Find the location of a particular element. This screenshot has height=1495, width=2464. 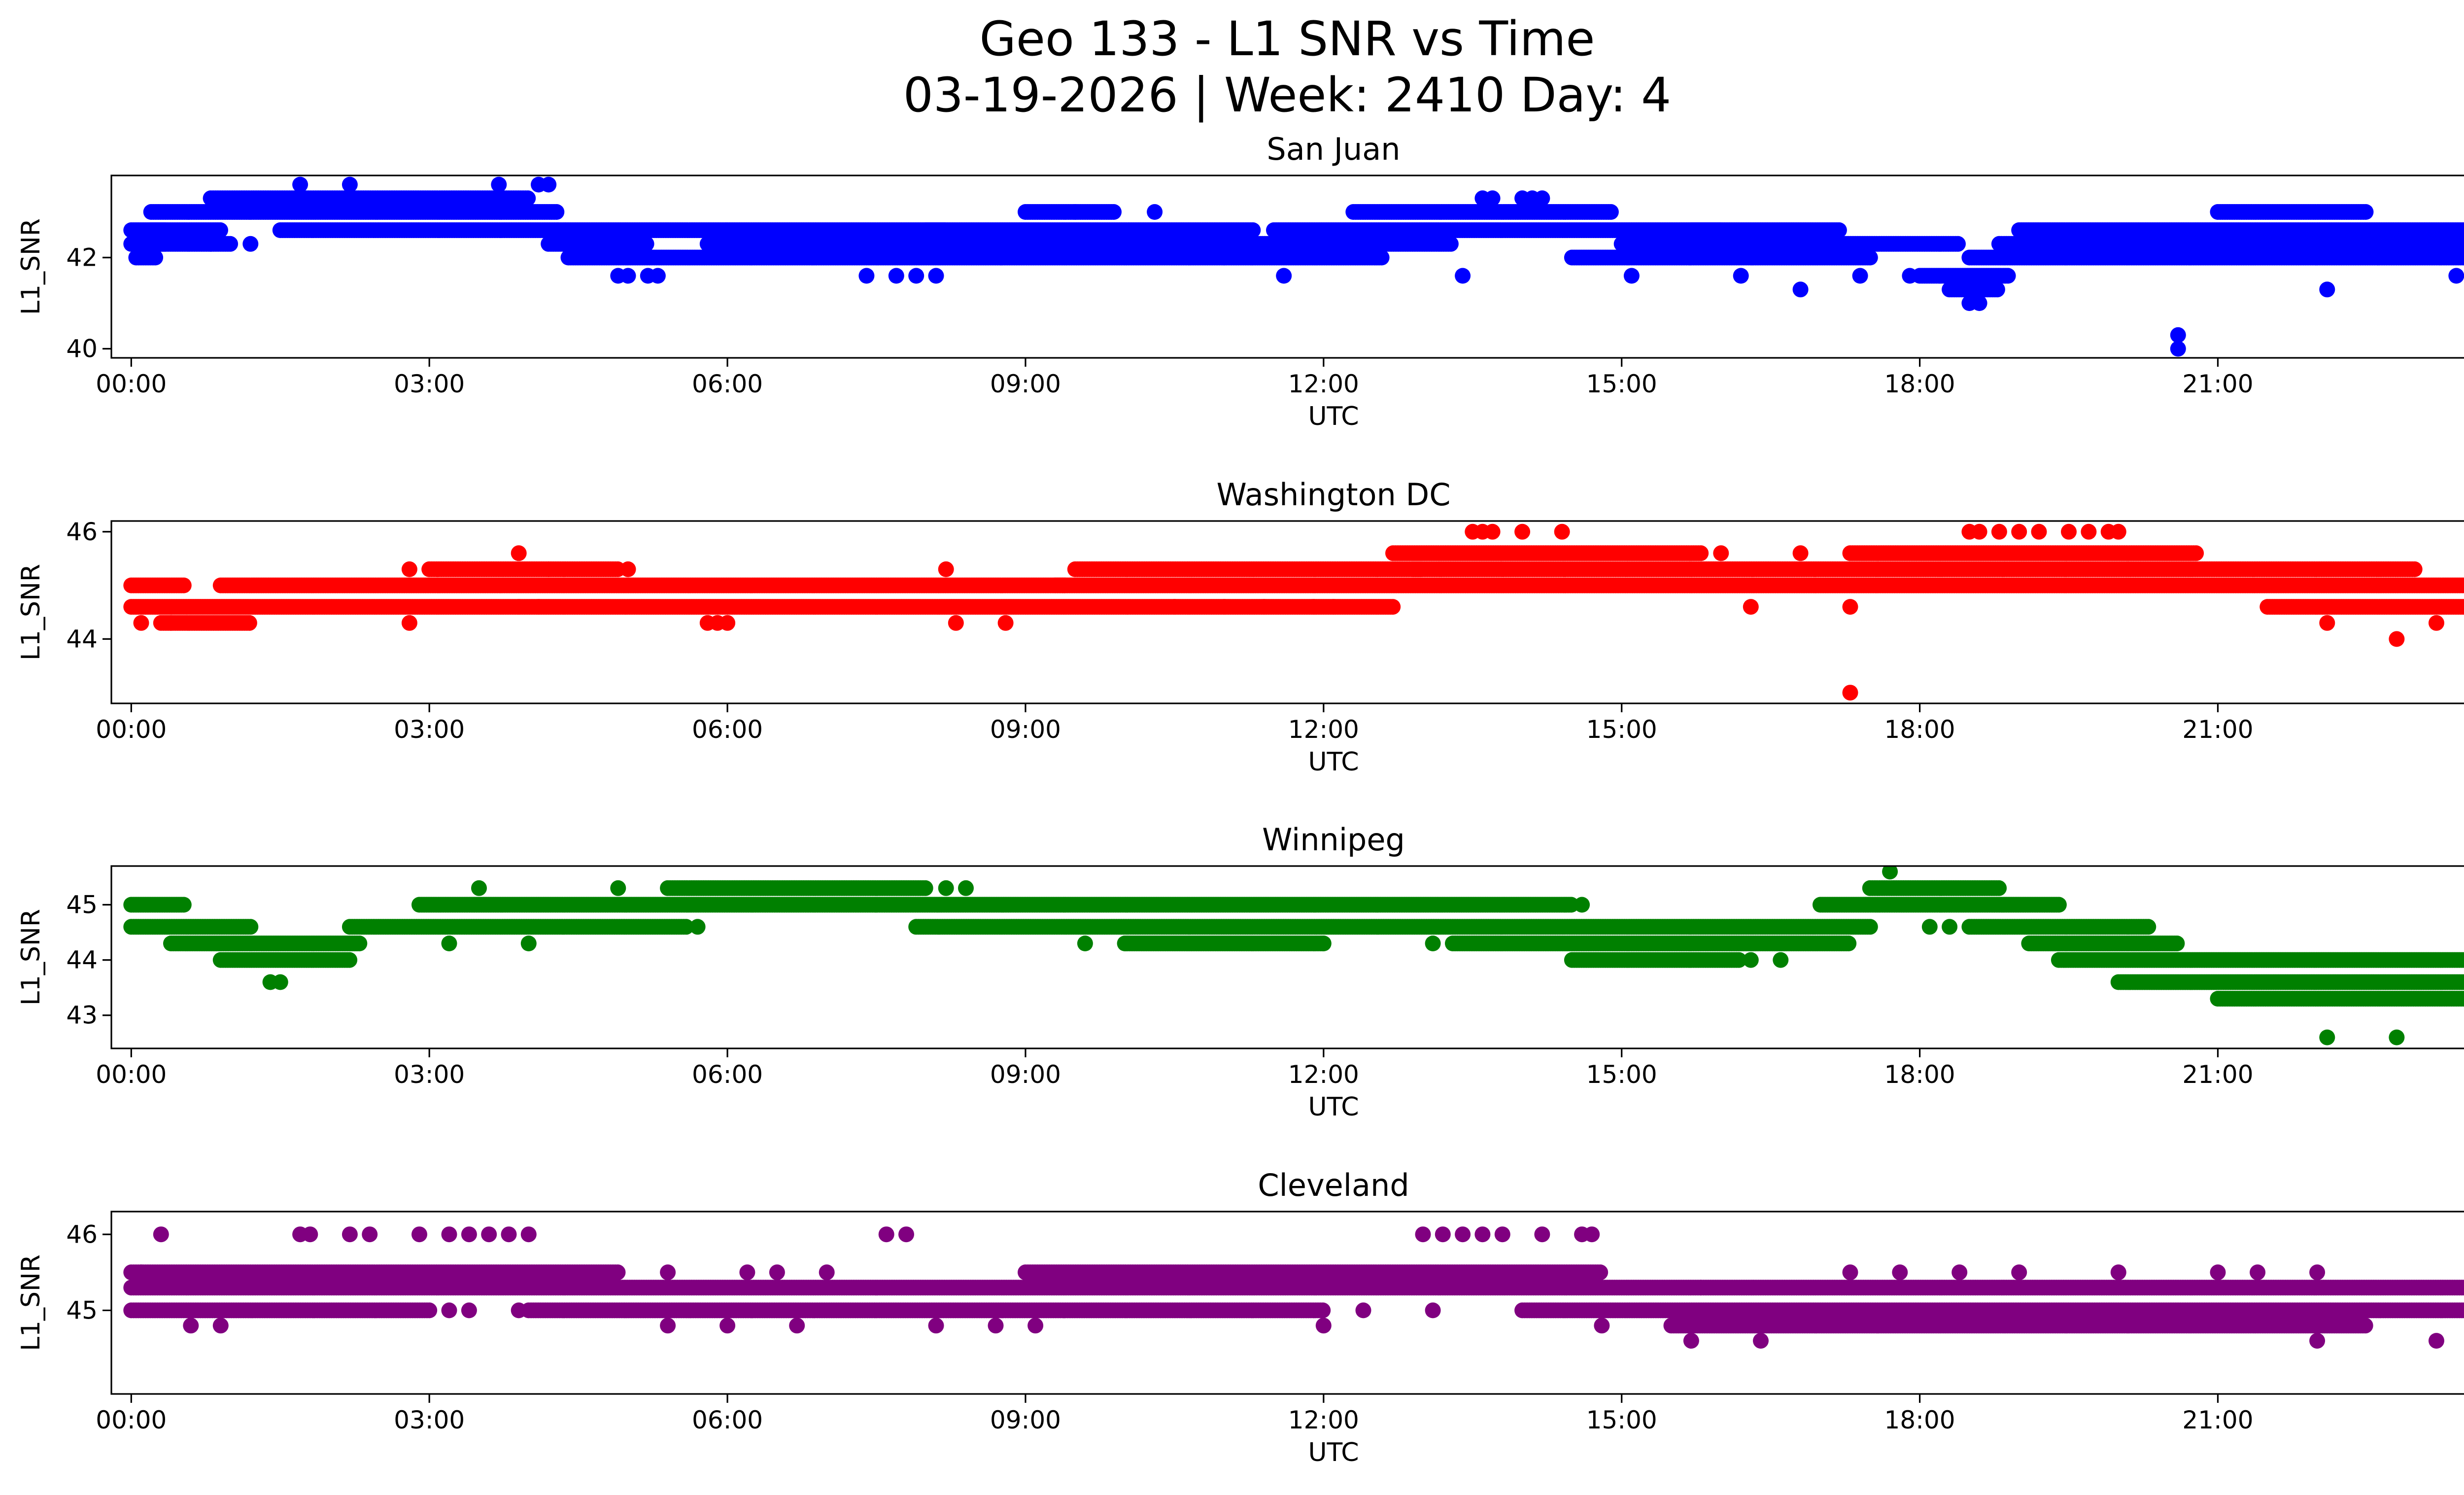

x-tick-label: 12:00 is located at coordinates (1323, 384).